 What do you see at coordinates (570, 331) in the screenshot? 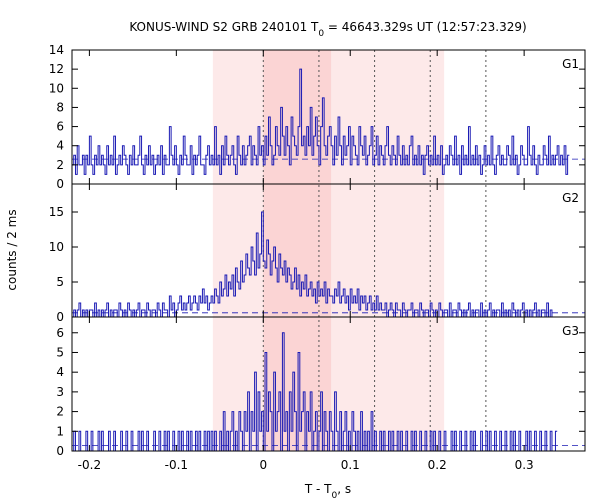
I see `panel-label-g3: G3` at bounding box center [570, 331].